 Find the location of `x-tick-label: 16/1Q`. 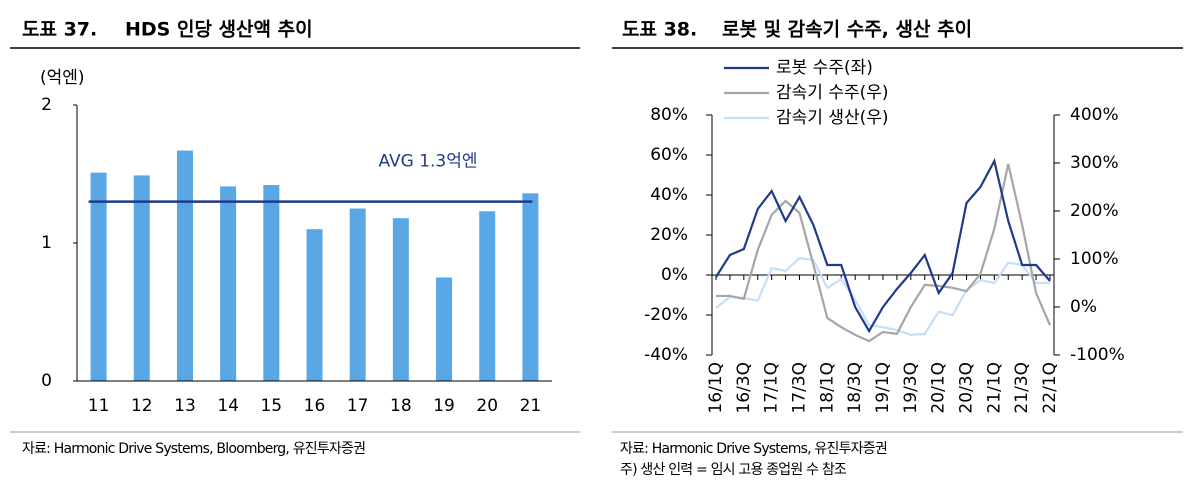

x-tick-label: 16/1Q is located at coordinates (716, 388).